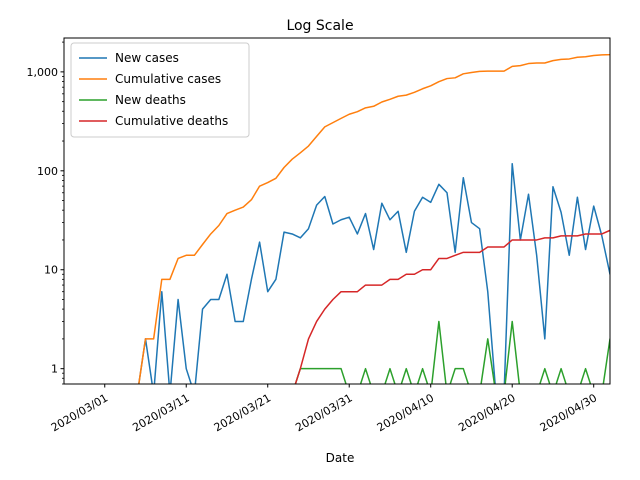 The image size is (640, 480). What do you see at coordinates (171, 121) in the screenshot?
I see `legend-label: Cumulative deaths` at bounding box center [171, 121].